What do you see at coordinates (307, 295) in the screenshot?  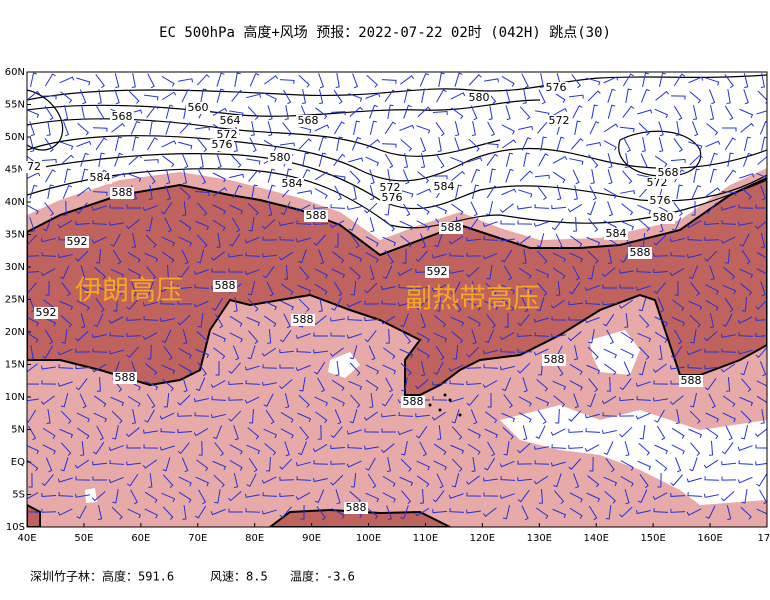 I see `region-labels: 伊朗高压 副热带高压` at bounding box center [307, 295].